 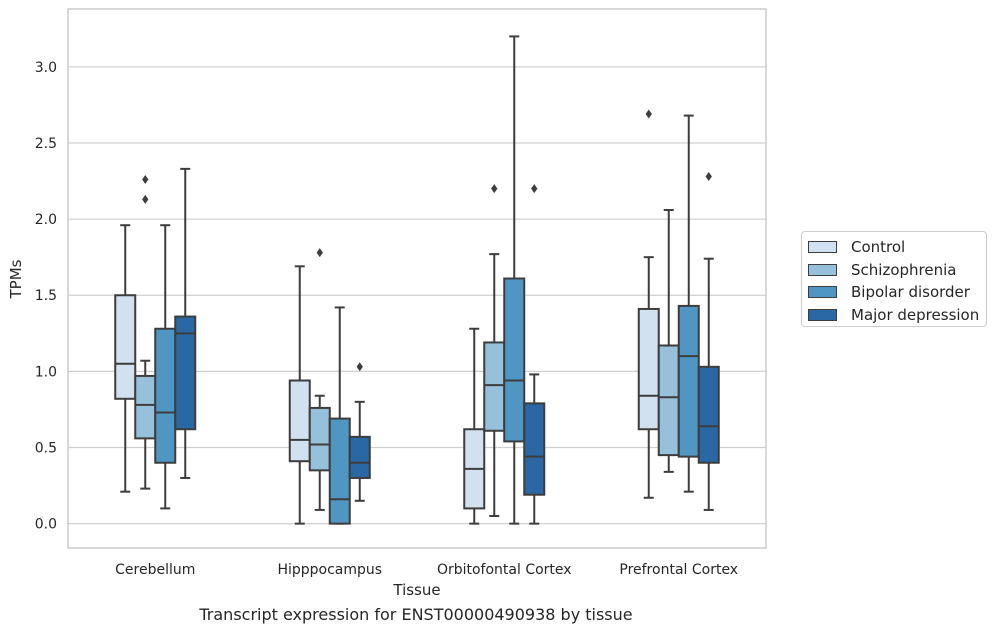 What do you see at coordinates (46, 68) in the screenshot?
I see `y-tick-label: 3.0` at bounding box center [46, 68].